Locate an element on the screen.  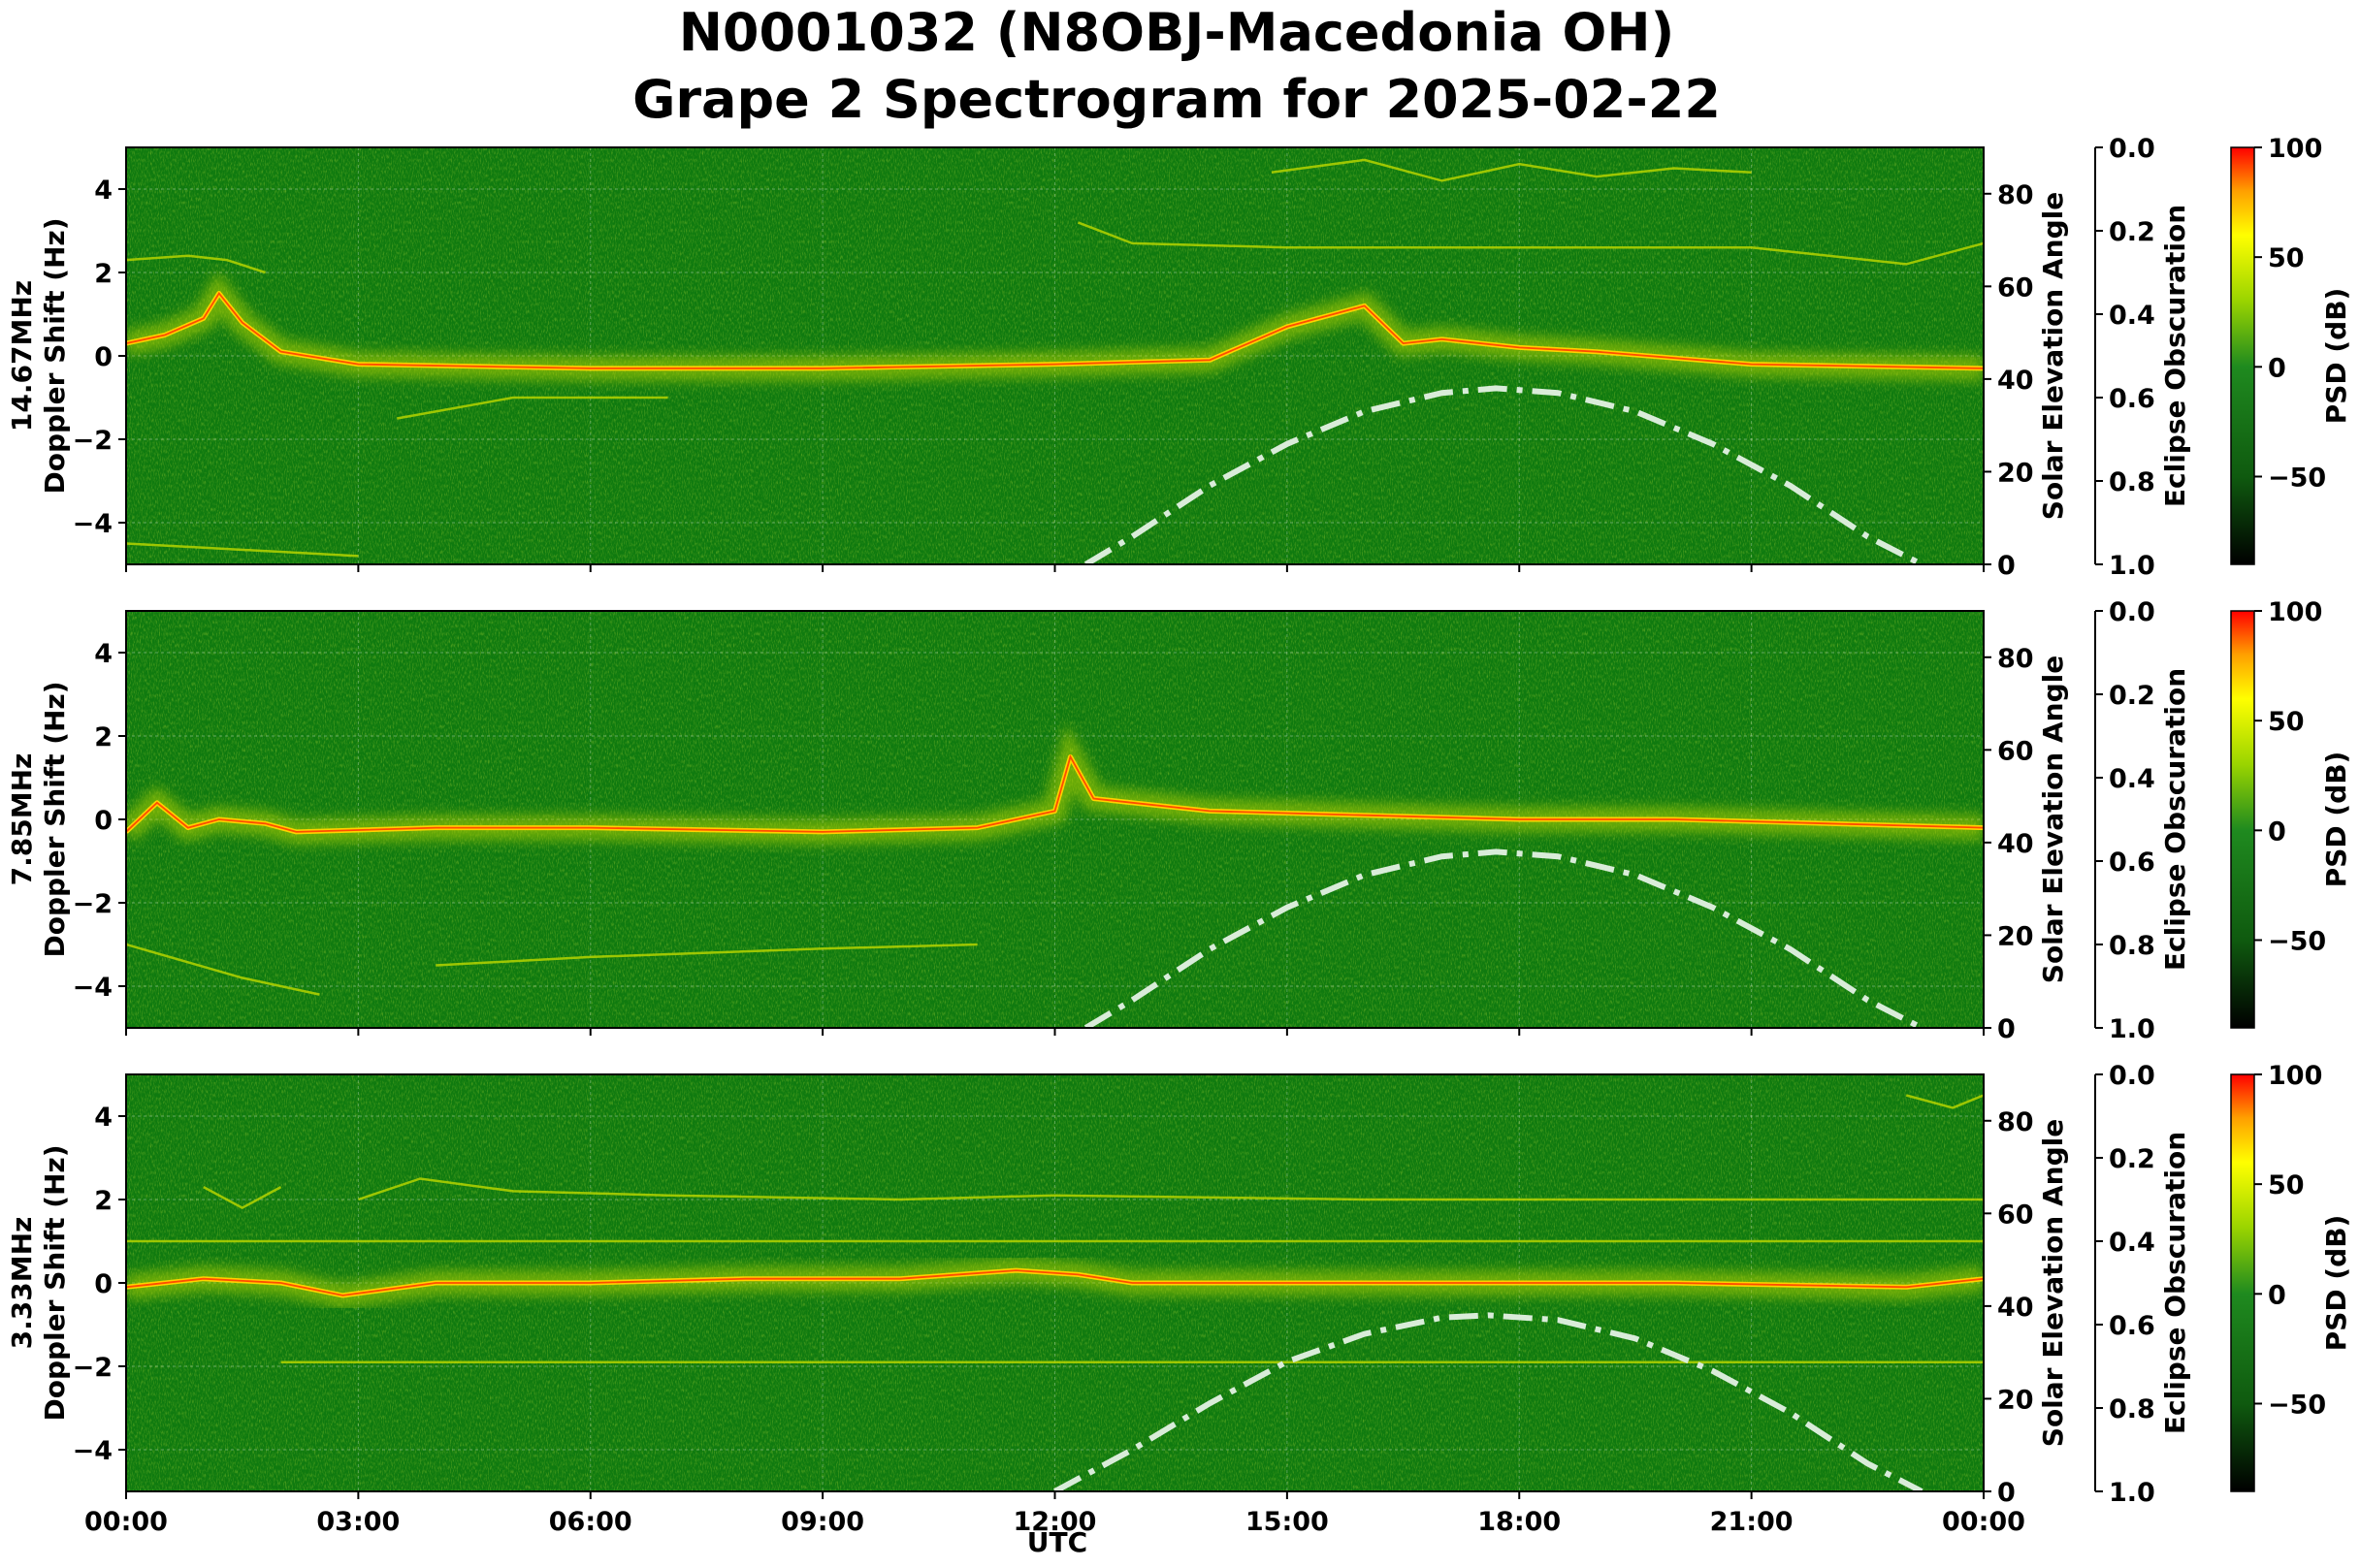
x-tick-label: 06:00 is located at coordinates (590, 1522).